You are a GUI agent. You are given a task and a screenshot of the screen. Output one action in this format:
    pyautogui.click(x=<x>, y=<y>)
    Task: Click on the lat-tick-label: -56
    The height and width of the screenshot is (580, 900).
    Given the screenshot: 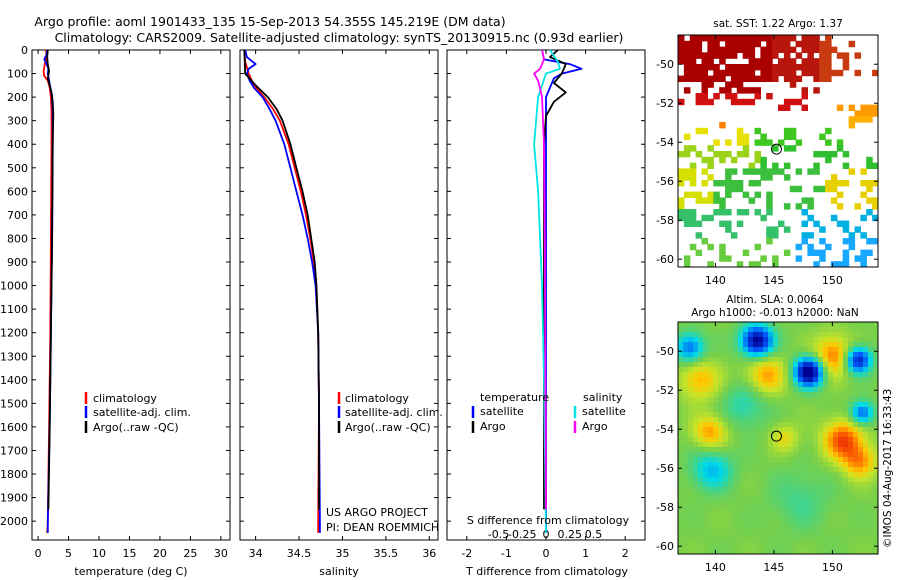 What is the action you would take?
    pyautogui.click(x=665, y=468)
    